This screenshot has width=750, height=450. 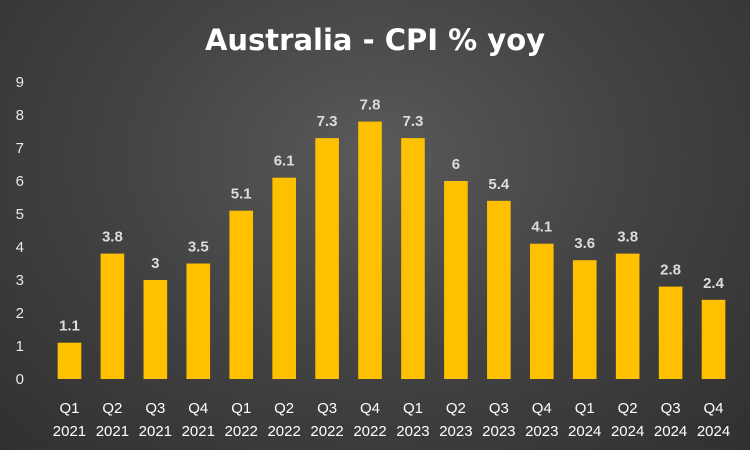 I want to click on data-label: 5.4, so click(x=499, y=184).